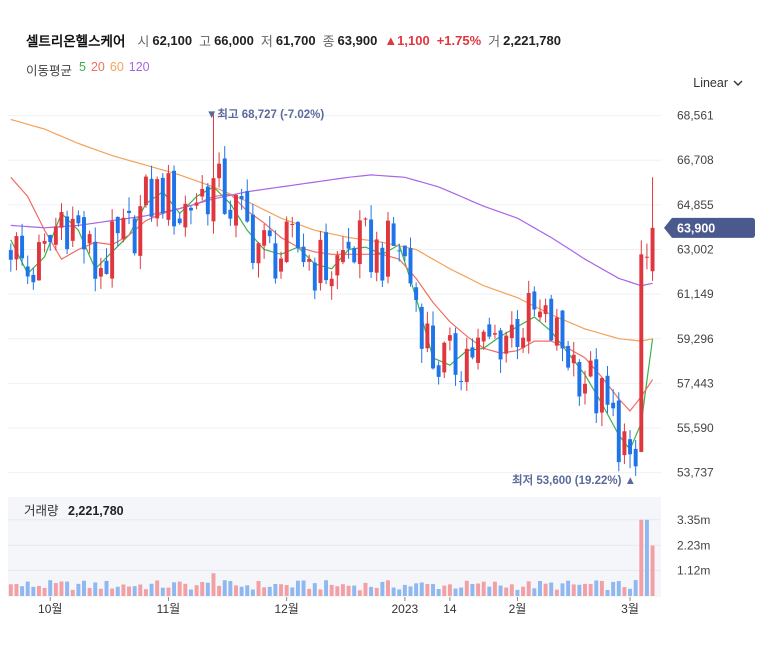  I want to click on date-axis: 10월 11월 12월 2023 14 2월 3월, so click(338, 606).